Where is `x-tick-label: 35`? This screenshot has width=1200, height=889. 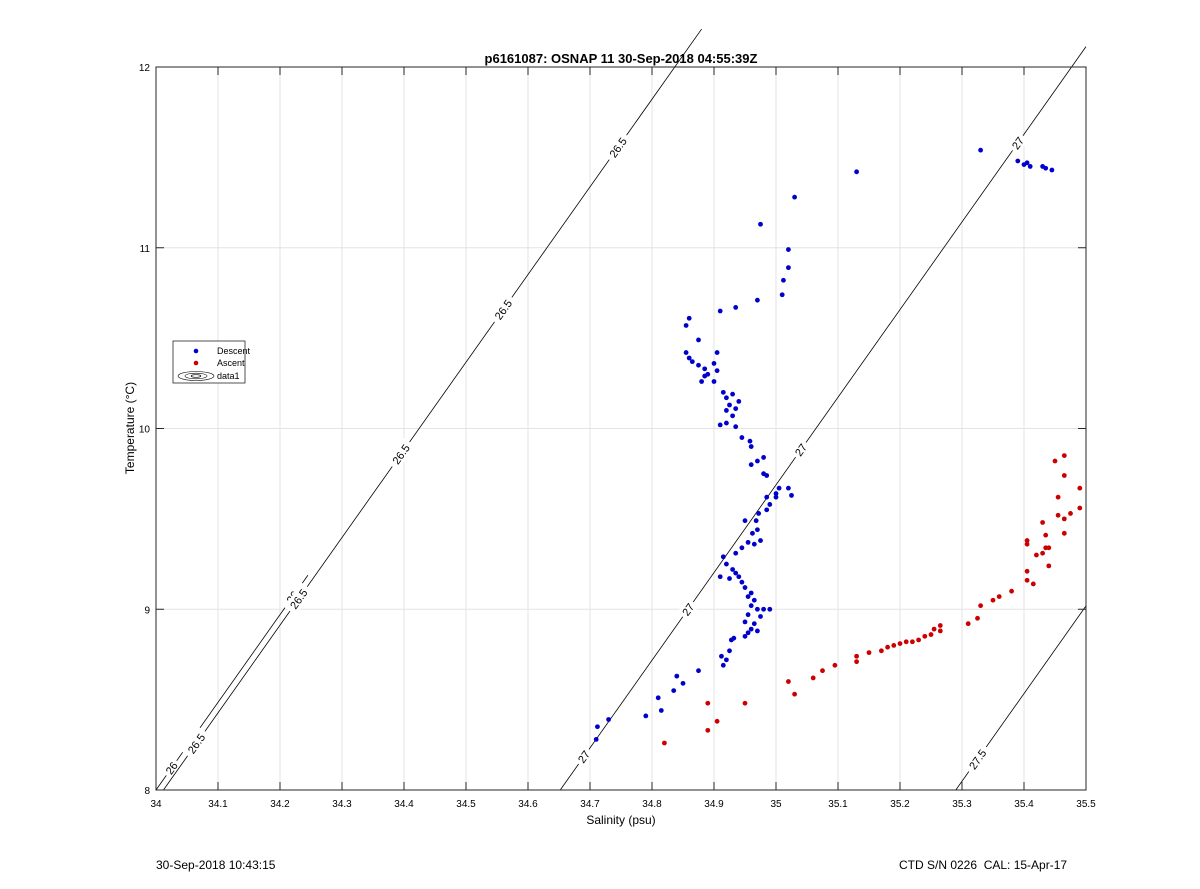
x-tick-label: 35 is located at coordinates (776, 804).